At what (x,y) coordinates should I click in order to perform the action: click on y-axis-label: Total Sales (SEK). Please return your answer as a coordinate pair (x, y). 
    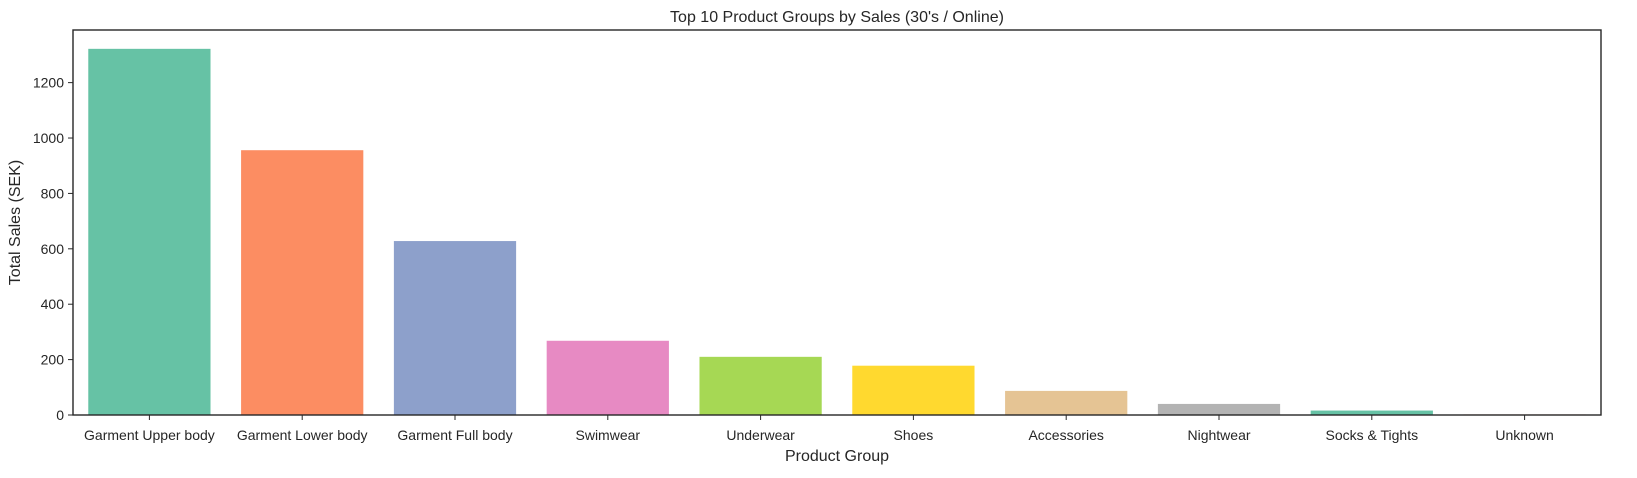
    Looking at the image, I should click on (15, 222).